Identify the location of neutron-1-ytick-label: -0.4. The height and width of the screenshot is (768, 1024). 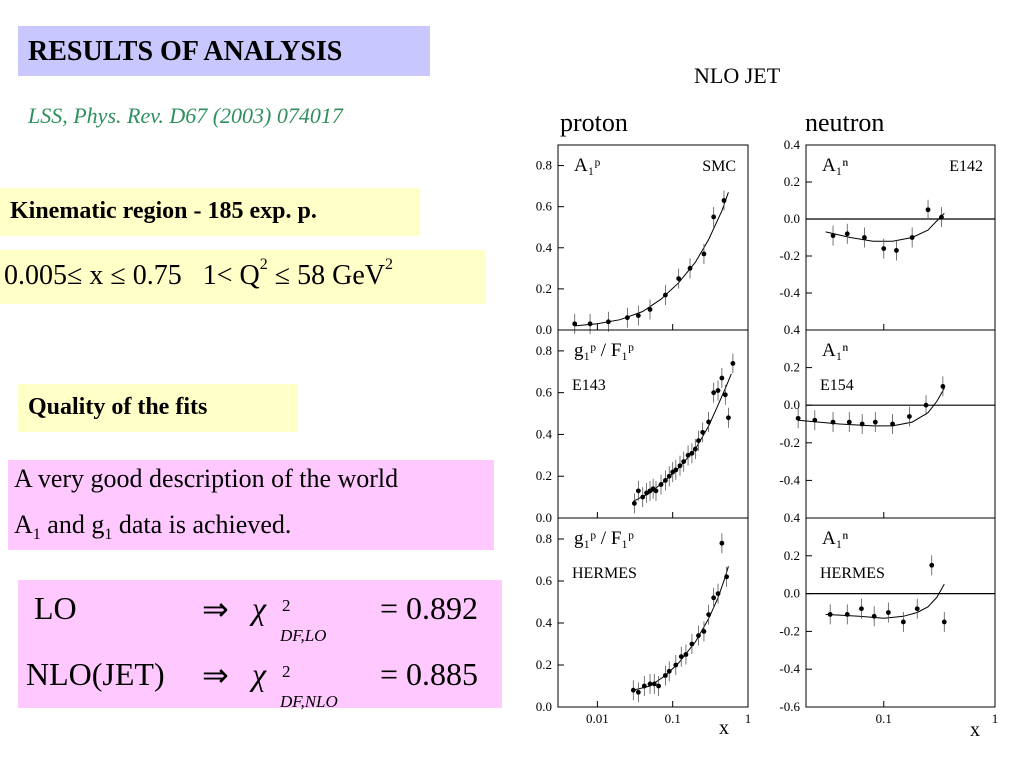
(789, 292).